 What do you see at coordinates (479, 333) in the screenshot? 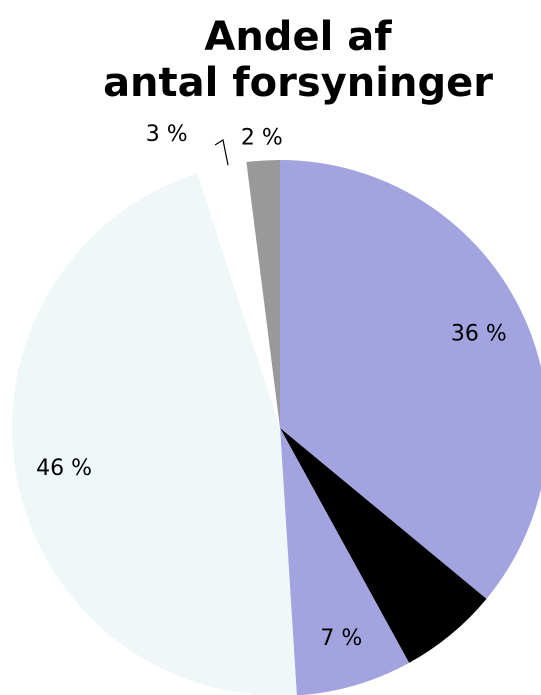
I see `data-label: 36 %` at bounding box center [479, 333].